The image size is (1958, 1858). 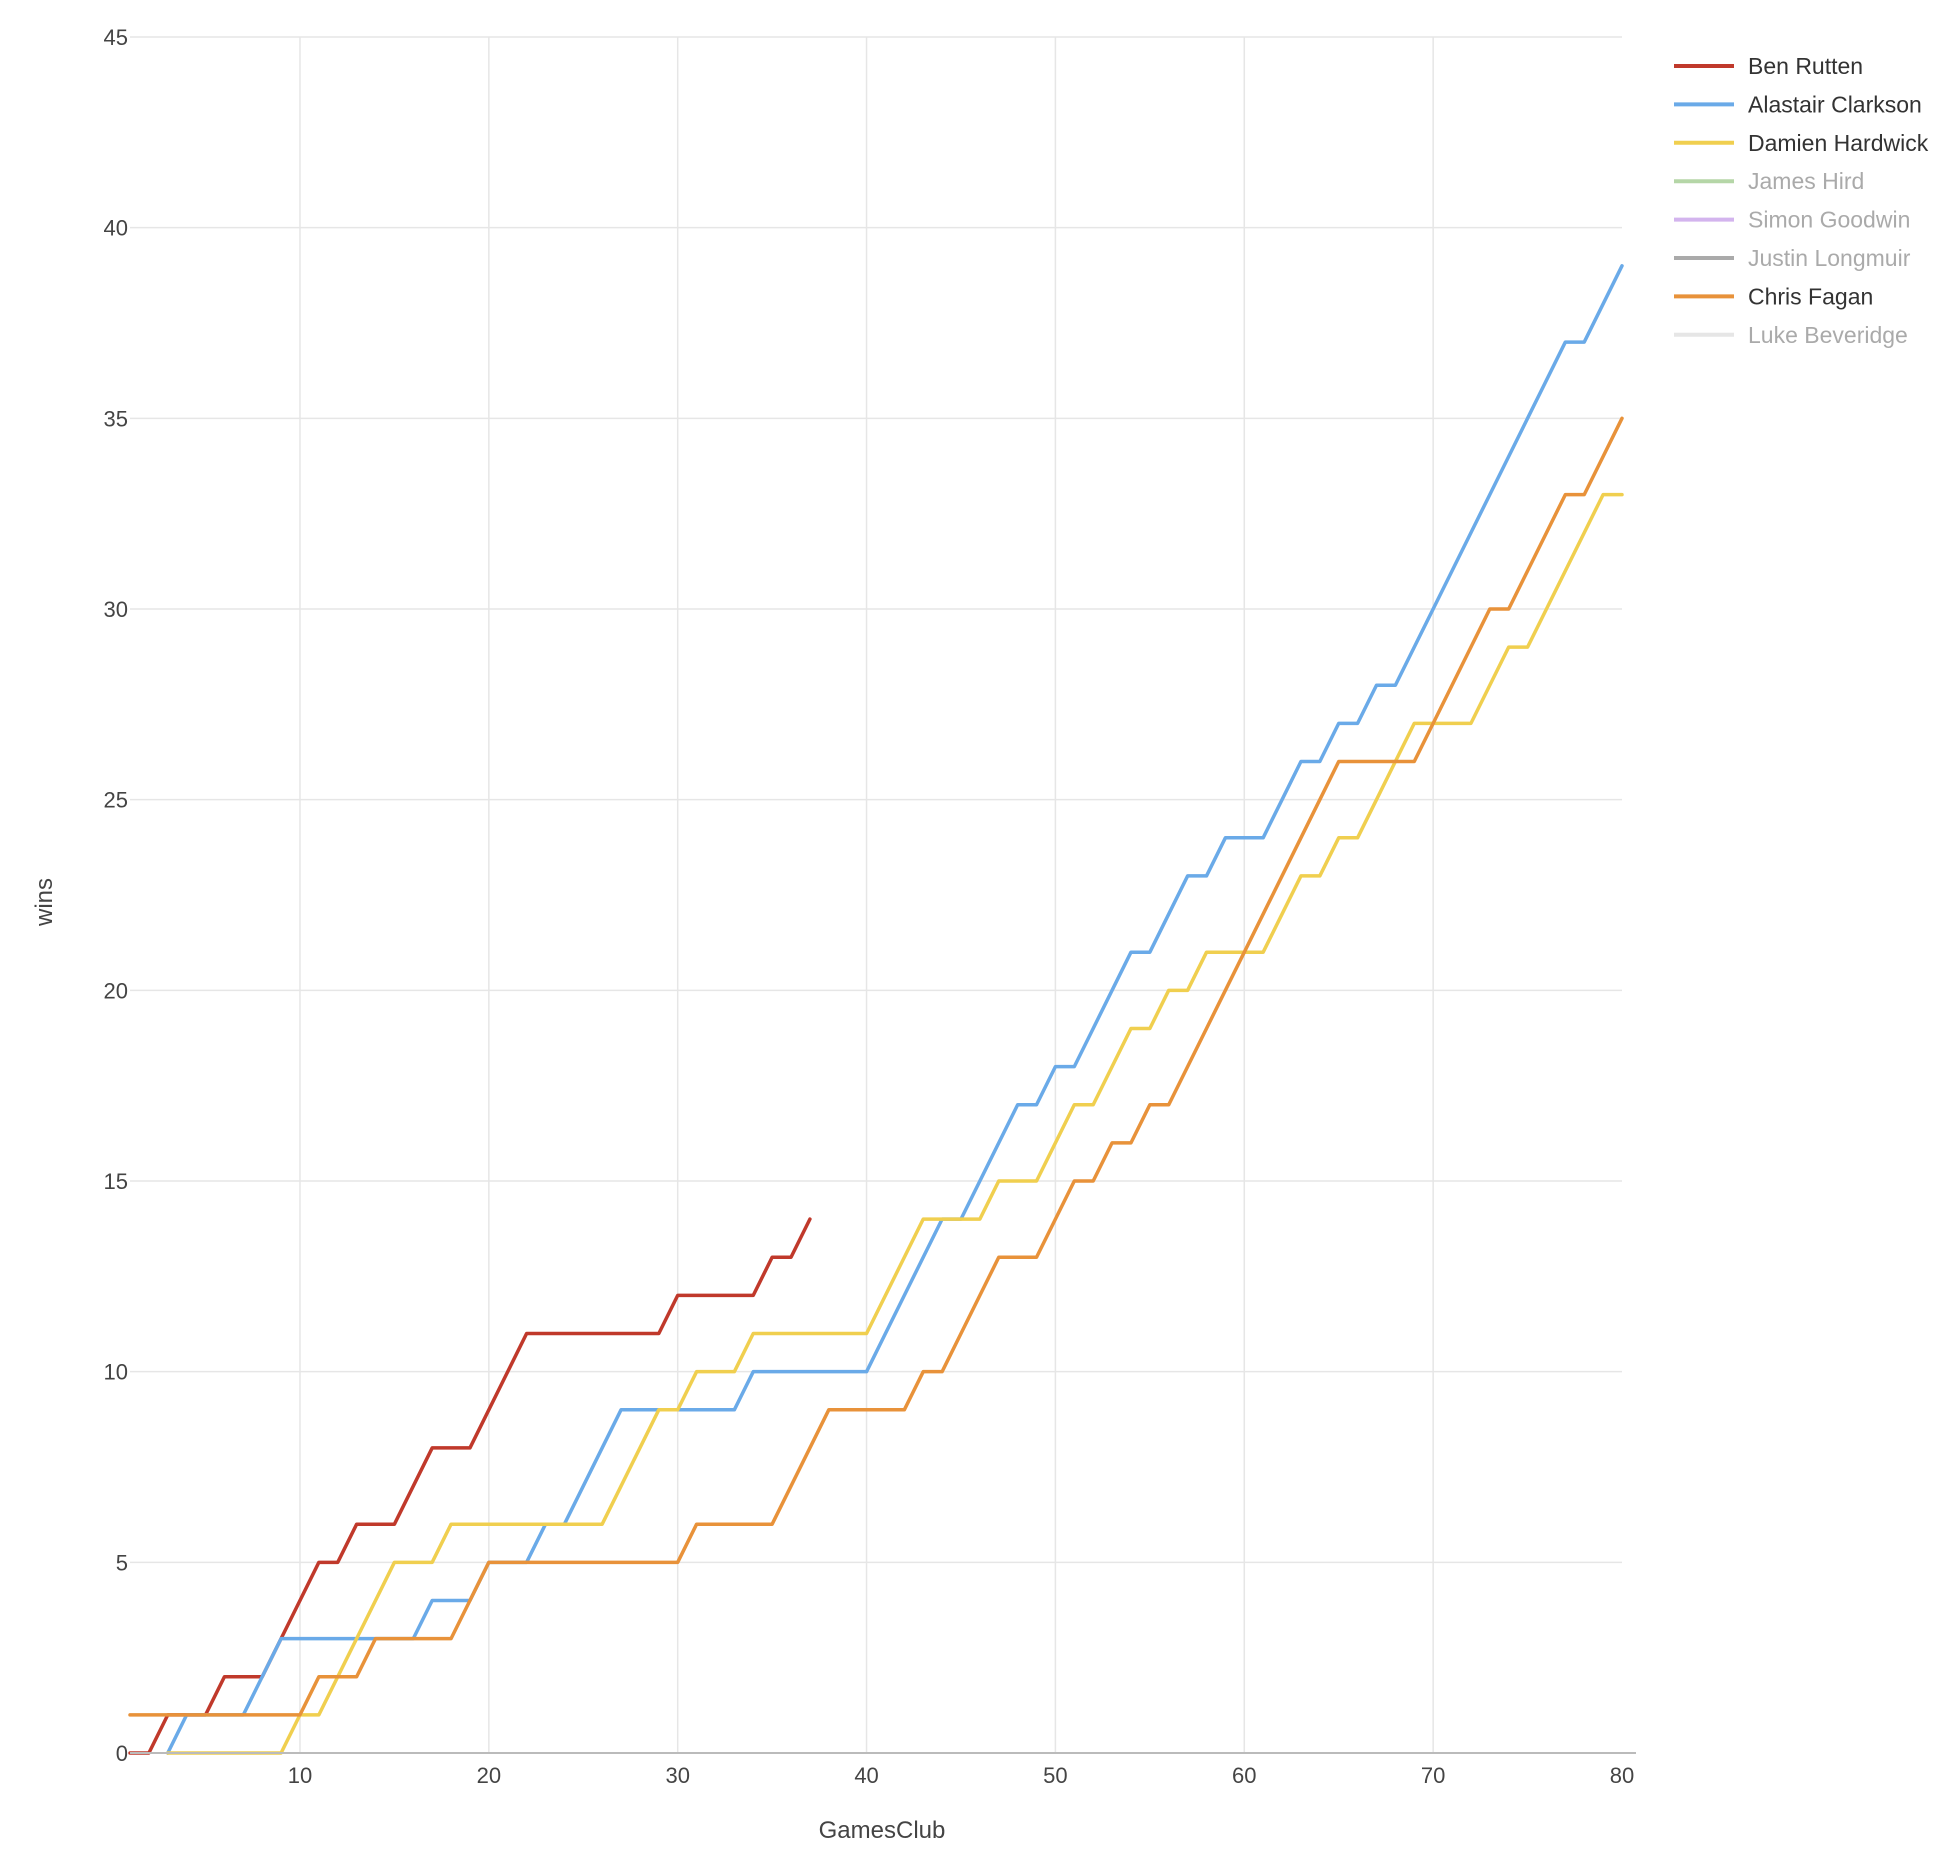 What do you see at coordinates (961, 1775) in the screenshot?
I see `x-axis-ticks: 10 20 30 40 50 60 70 80` at bounding box center [961, 1775].